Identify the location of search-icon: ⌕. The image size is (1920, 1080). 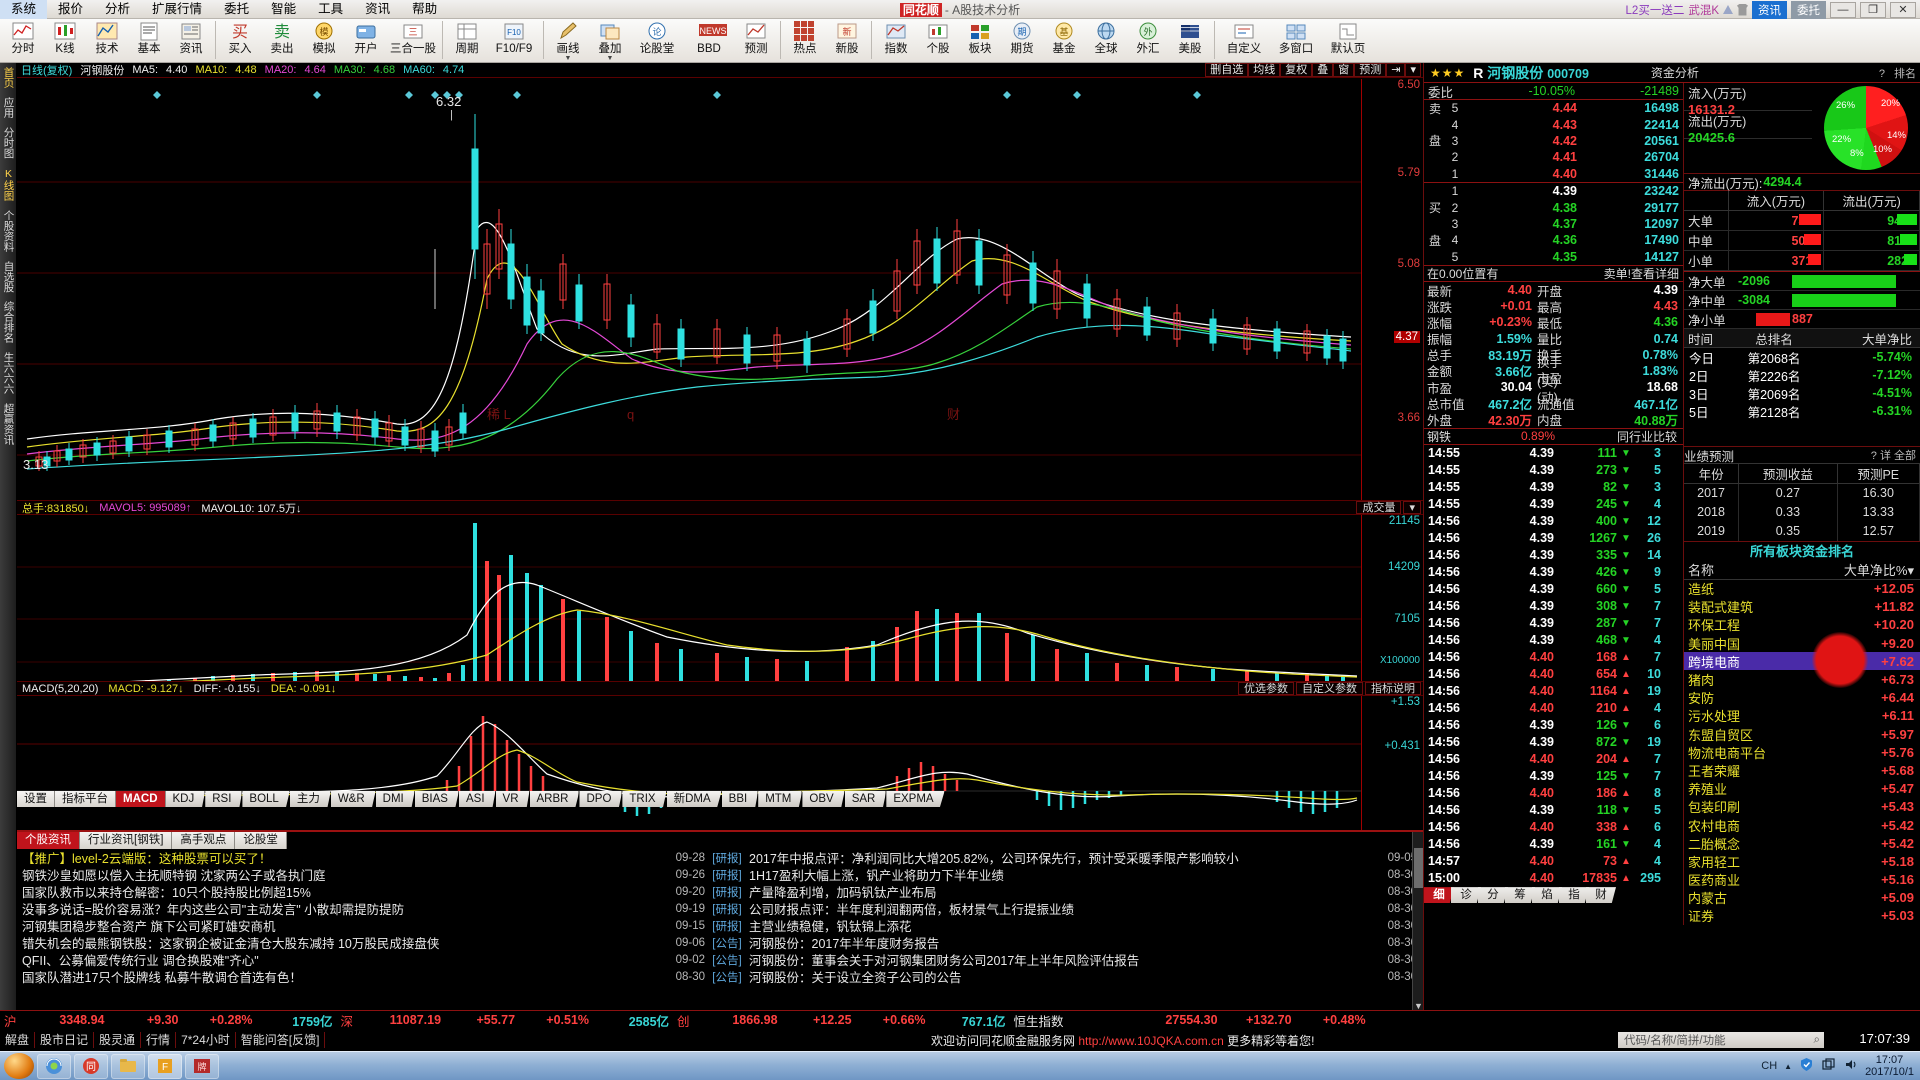
(1816, 1039).